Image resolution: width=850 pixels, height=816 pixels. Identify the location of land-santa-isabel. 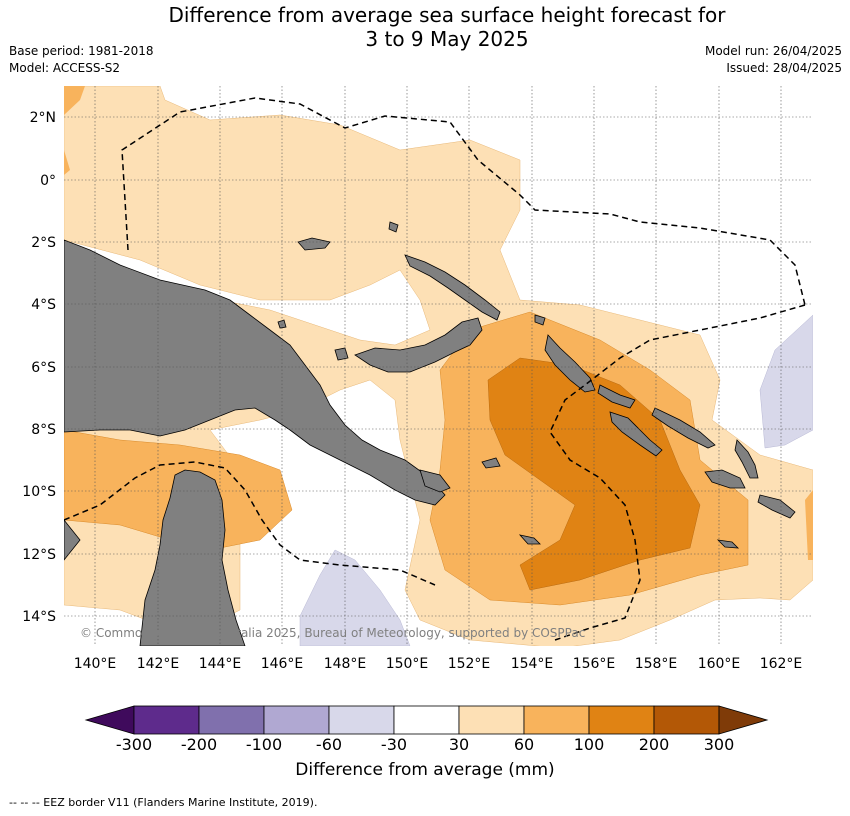
(683, 428).